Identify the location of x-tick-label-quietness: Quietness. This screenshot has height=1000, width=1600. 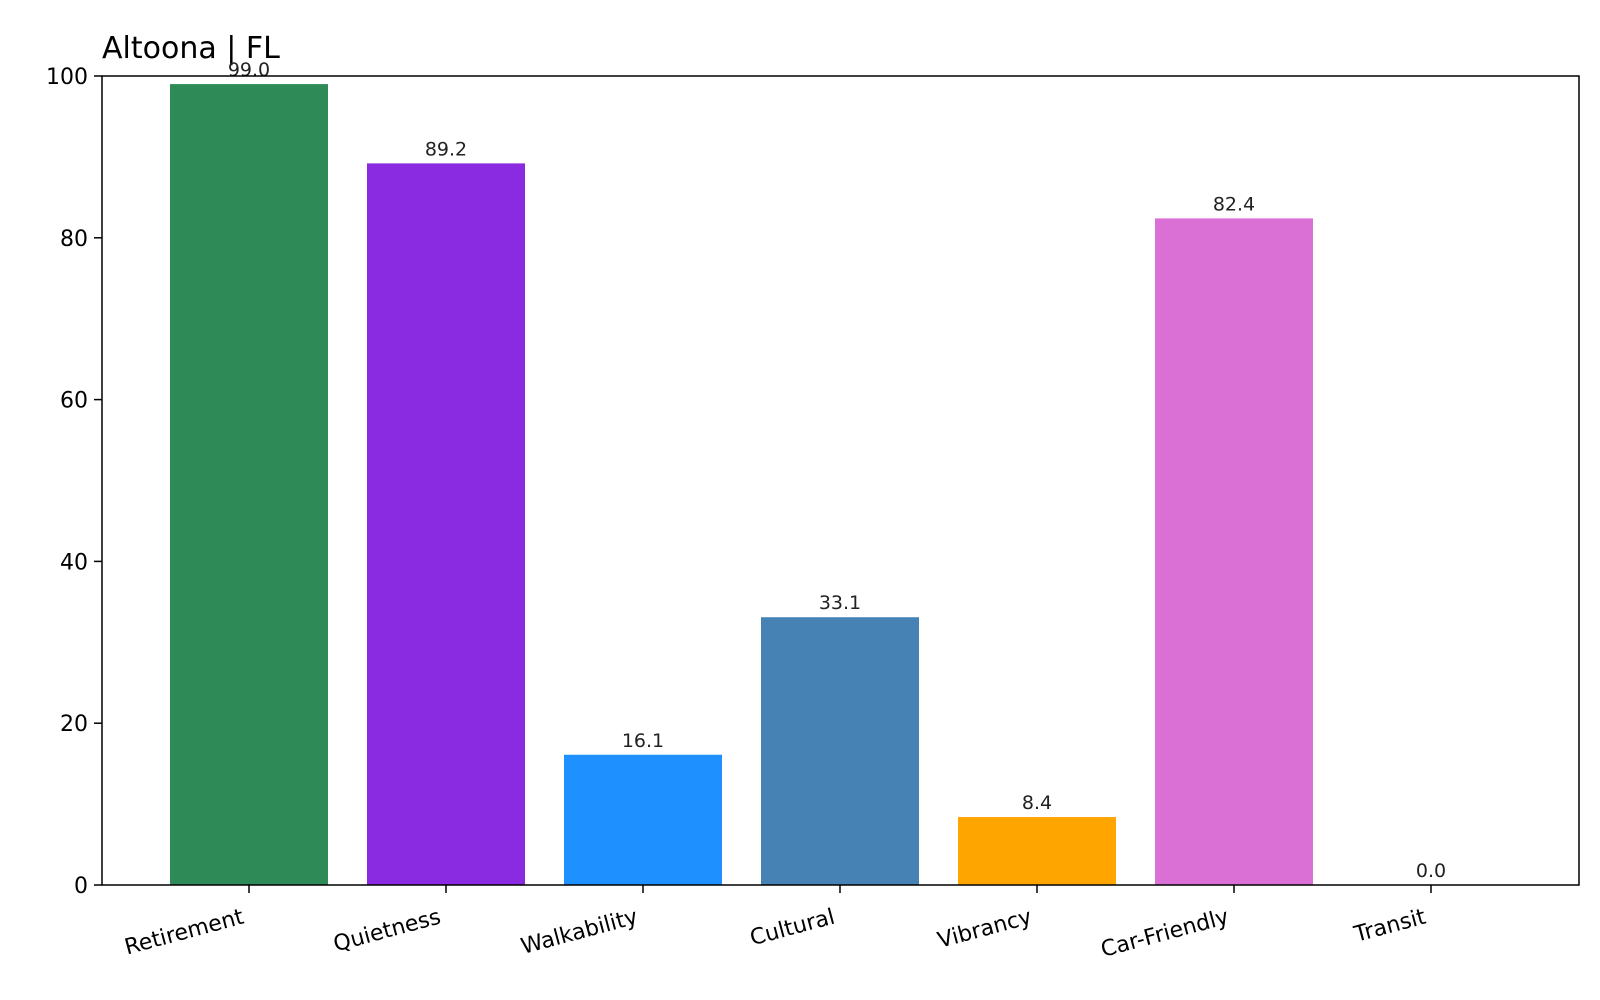
(387, 931).